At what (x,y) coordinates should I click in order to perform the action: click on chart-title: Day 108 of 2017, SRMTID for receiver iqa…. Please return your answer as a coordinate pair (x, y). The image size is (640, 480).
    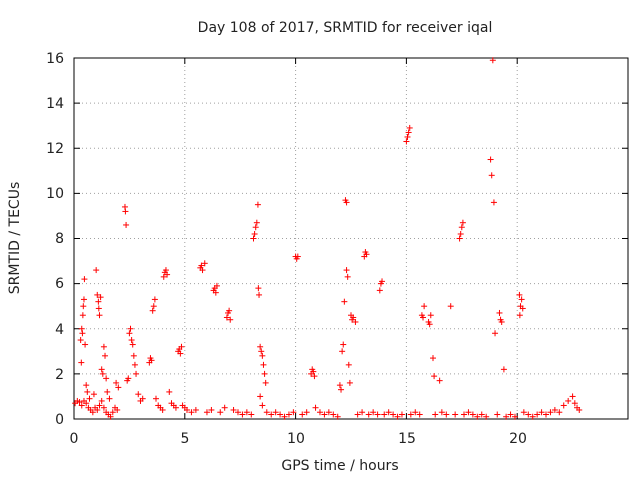
    Looking at the image, I should click on (345, 28).